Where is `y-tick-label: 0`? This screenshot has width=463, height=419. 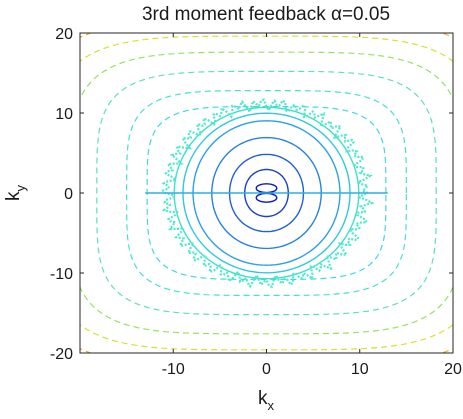
y-tick-label: 0 is located at coordinates (68, 194).